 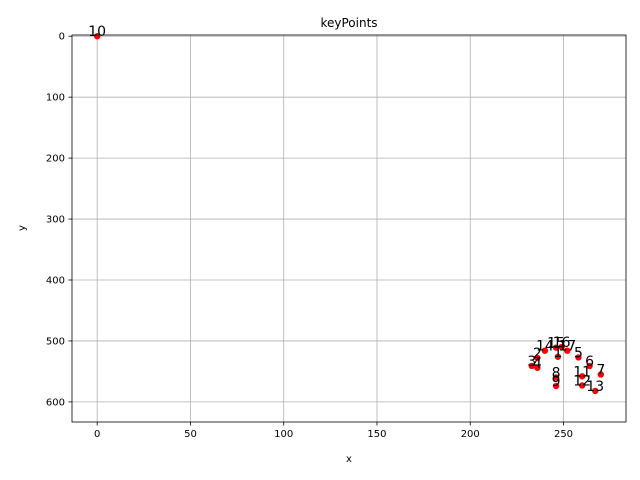 What do you see at coordinates (190, 434) in the screenshot?
I see `x-tick-label: 50` at bounding box center [190, 434].